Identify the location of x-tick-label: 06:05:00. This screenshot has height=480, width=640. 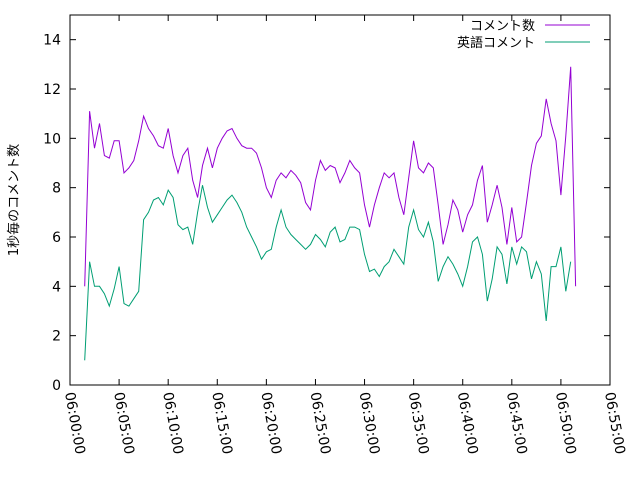
(123, 423).